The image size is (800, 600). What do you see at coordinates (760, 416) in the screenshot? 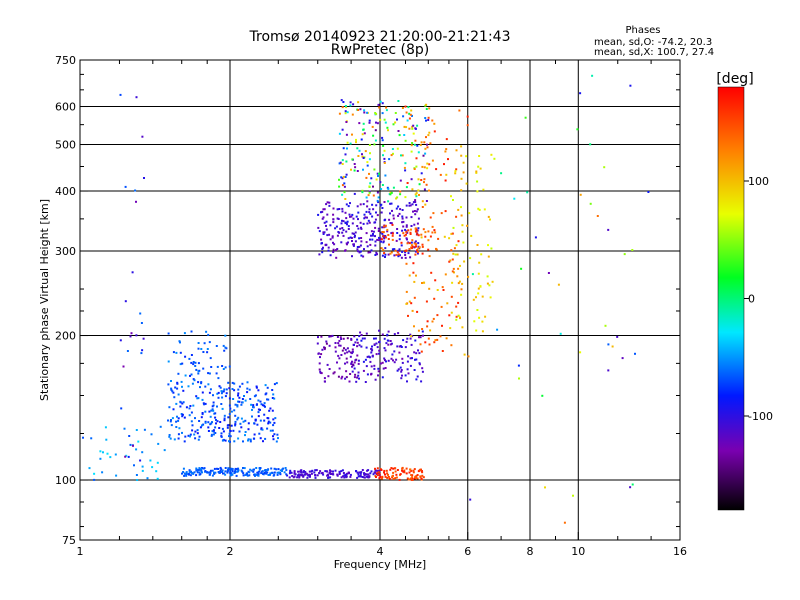
I see `colorbar-tick-label: -100` at bounding box center [760, 416].